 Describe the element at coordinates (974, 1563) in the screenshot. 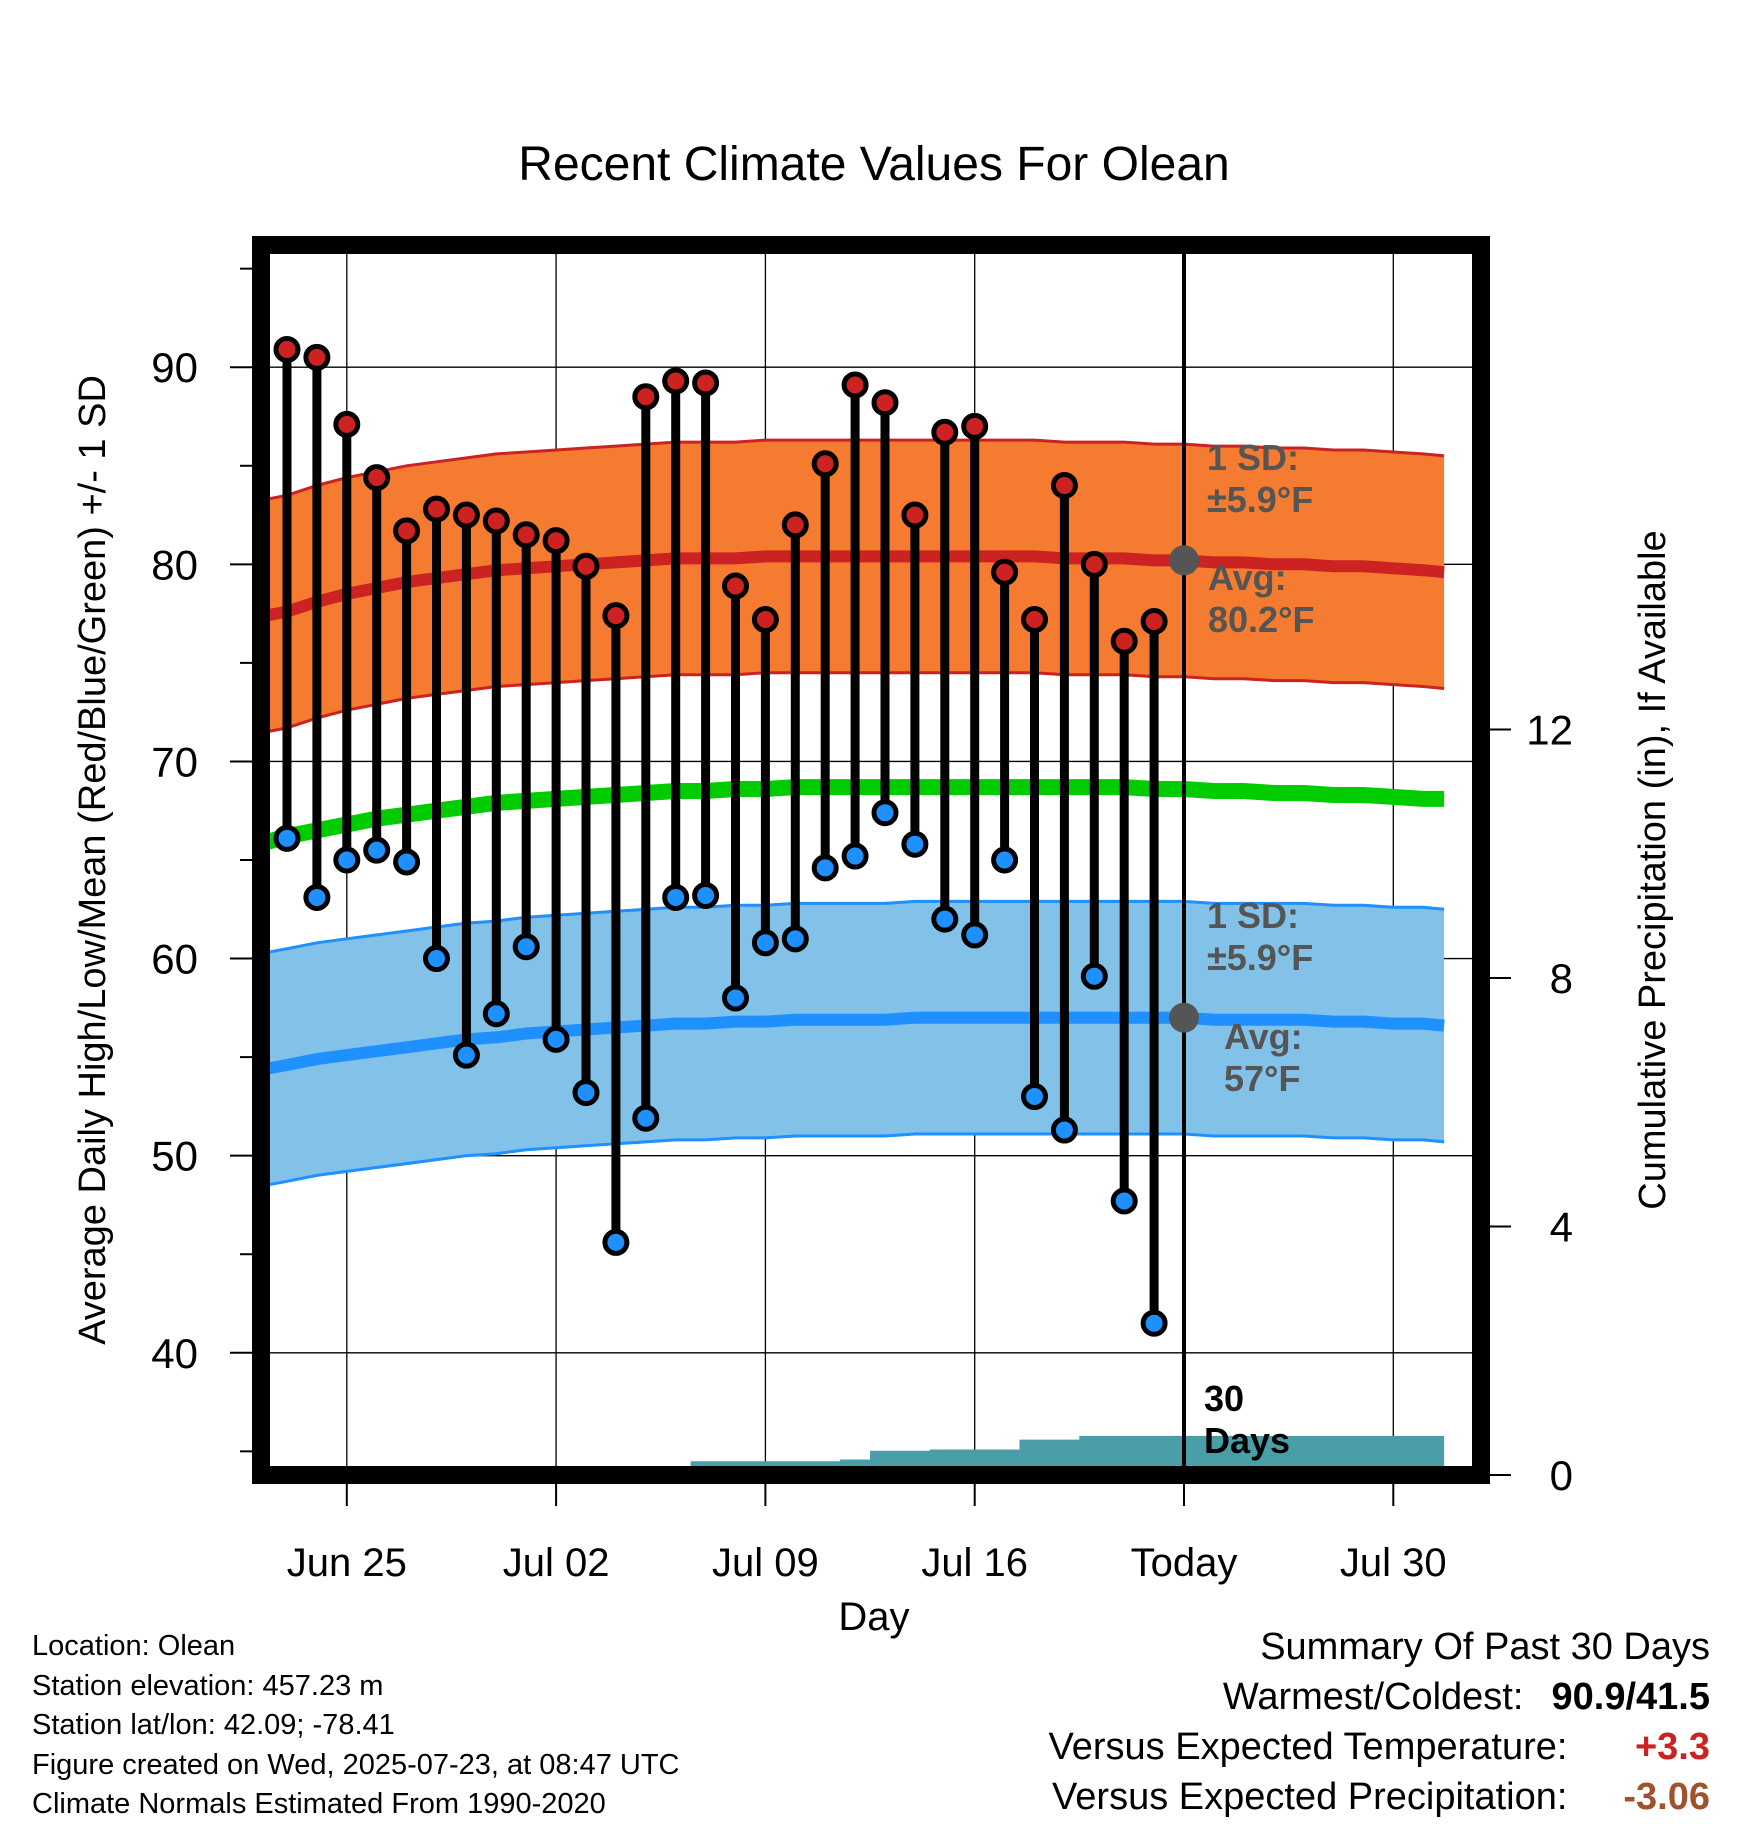

I see `x-tick-label: Jul 16` at that location.